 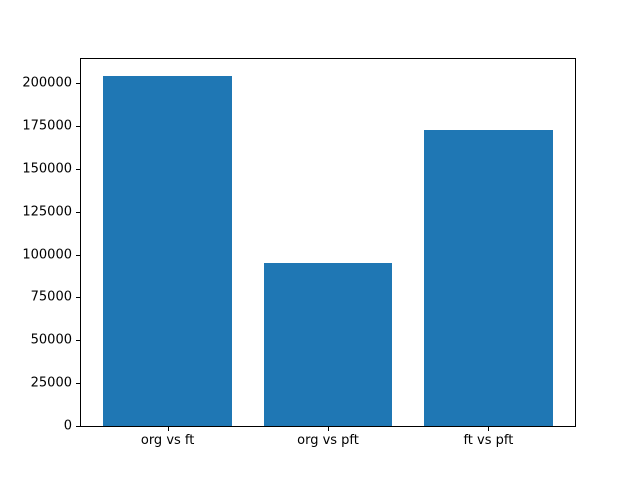 I want to click on y-tick-label: 50000, so click(x=51, y=340).